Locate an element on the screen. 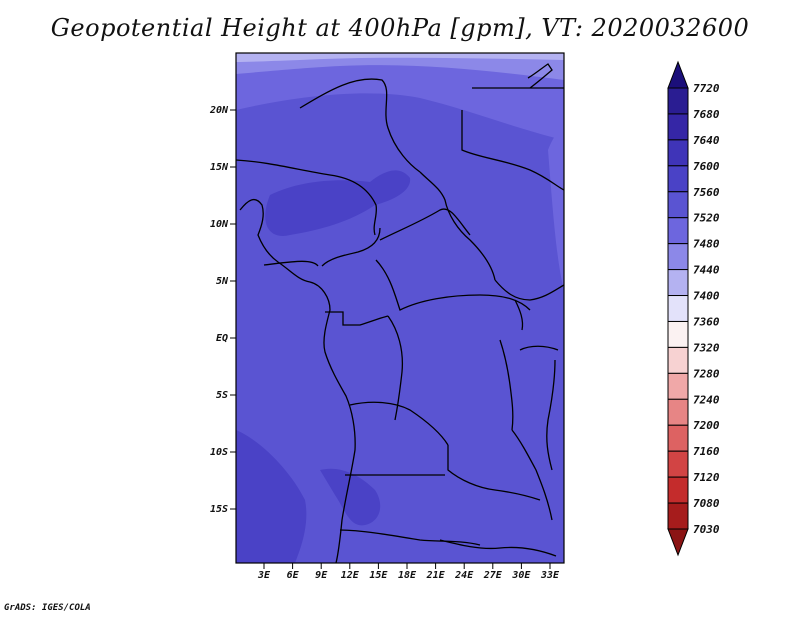 This screenshot has height=618, width=800. fill-7560-south is located at coordinates (350, 497).